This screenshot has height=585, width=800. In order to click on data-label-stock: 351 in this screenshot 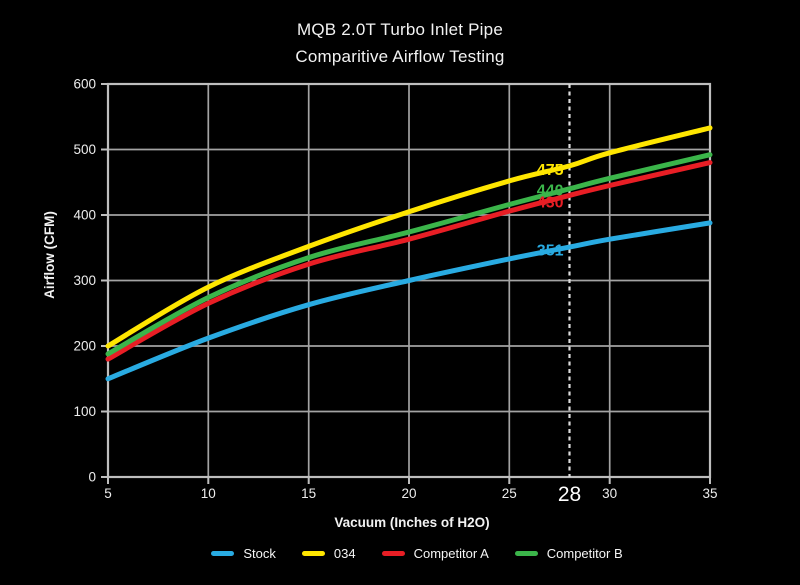, I will do `click(550, 251)`.